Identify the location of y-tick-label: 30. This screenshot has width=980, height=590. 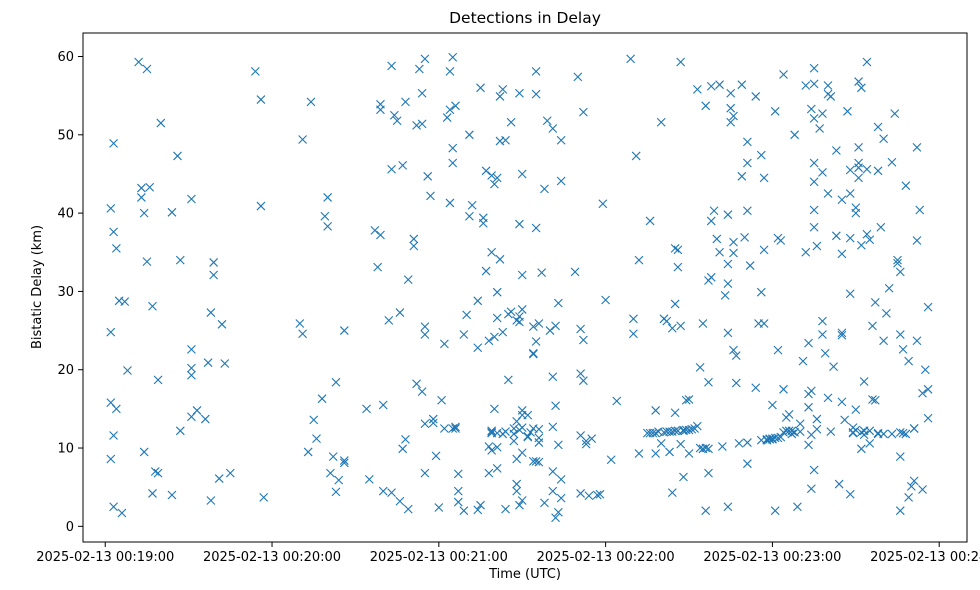
(65, 292).